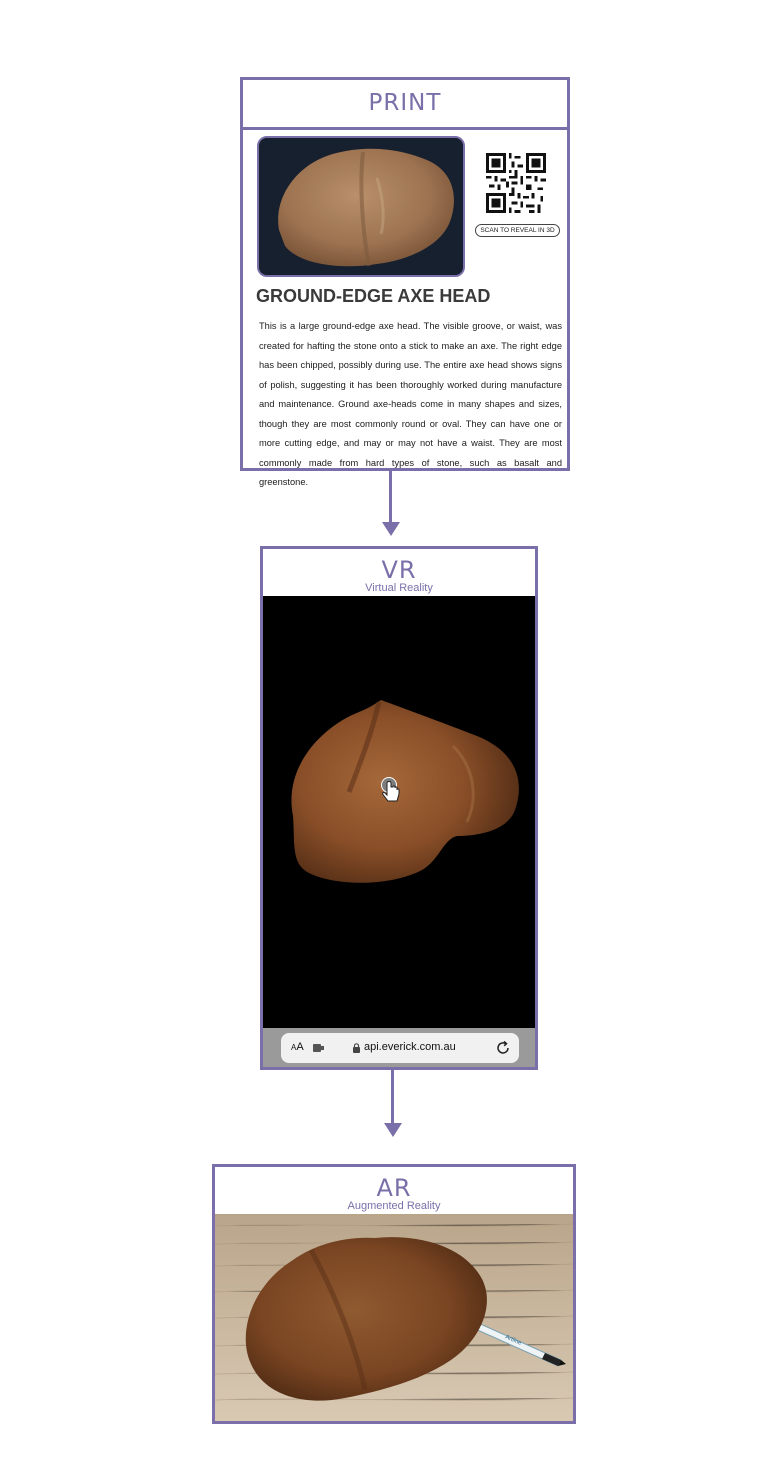 This screenshot has height=1477, width=768. I want to click on hand-pointer-icon, so click(392, 792).